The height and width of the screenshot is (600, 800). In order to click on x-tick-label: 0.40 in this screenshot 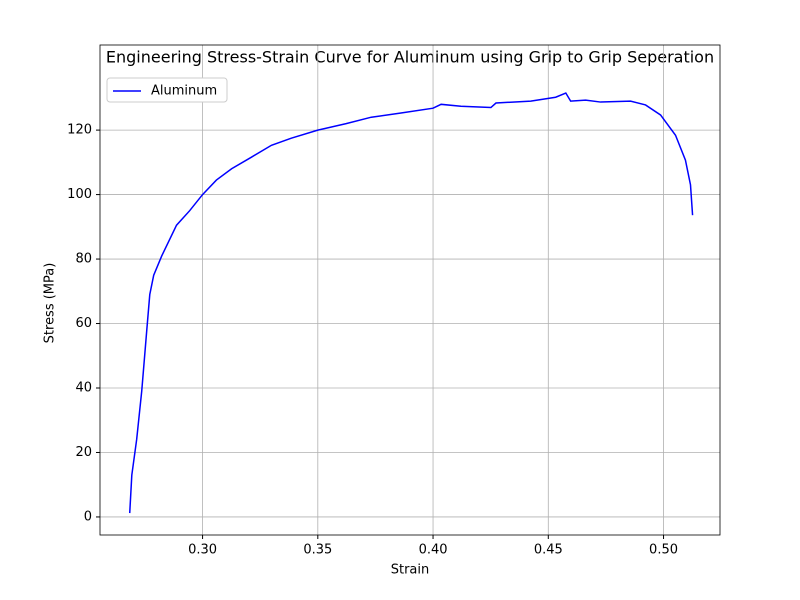, I will do `click(433, 550)`.